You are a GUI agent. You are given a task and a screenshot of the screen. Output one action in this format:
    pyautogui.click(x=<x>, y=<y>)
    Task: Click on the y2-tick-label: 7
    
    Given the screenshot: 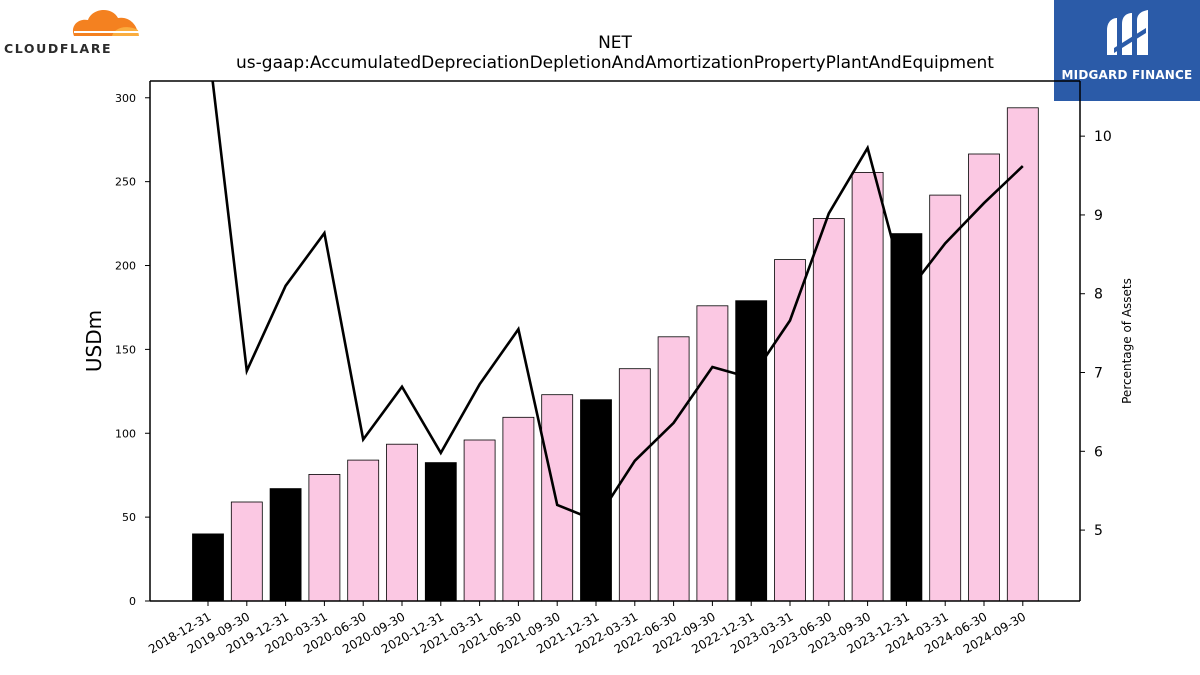 What is the action you would take?
    pyautogui.click(x=1098, y=374)
    